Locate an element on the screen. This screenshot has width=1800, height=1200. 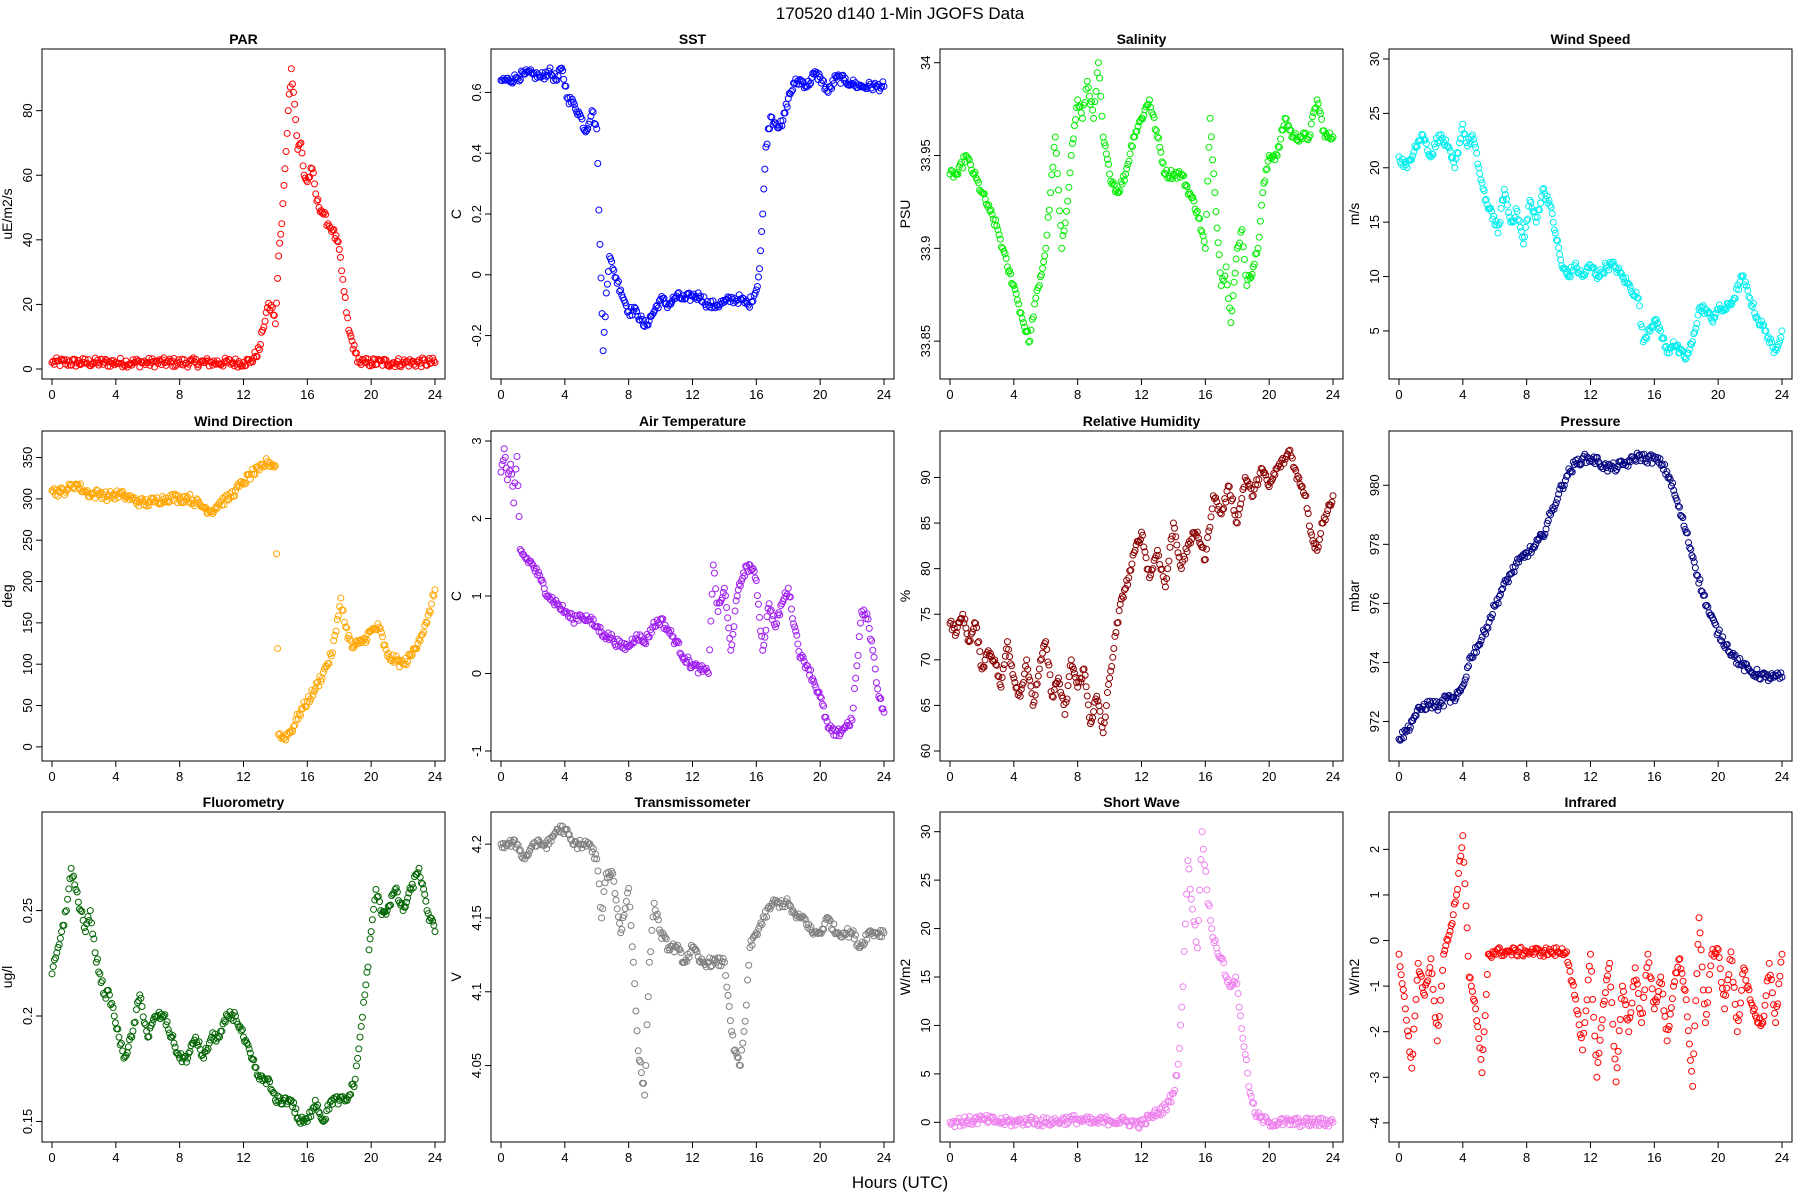
x-tick-label: 16 is located at coordinates (1654, 394).